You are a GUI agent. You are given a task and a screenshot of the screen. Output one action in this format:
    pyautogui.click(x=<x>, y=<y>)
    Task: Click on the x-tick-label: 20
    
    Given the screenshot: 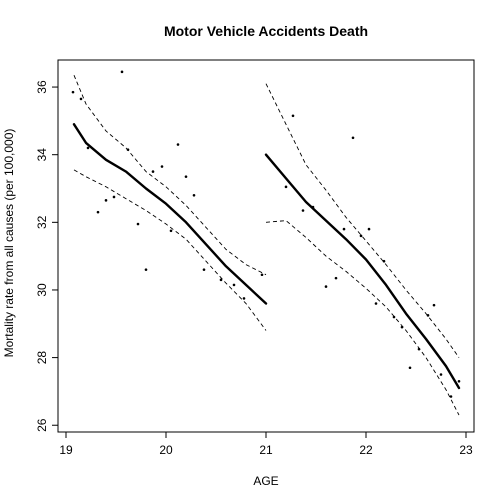 What is the action you would take?
    pyautogui.click(x=166, y=450)
    